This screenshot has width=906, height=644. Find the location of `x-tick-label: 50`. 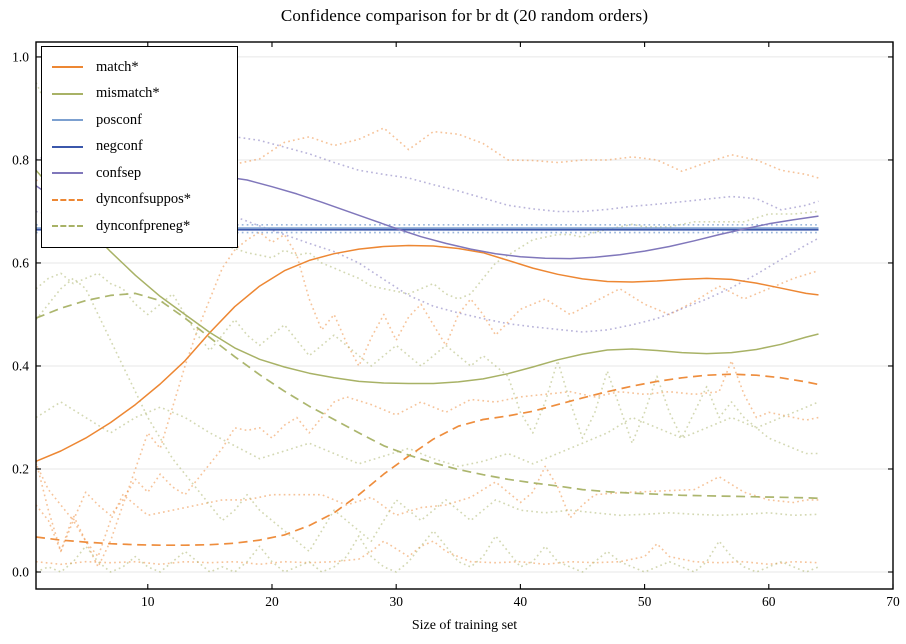

x-tick-label: 50 is located at coordinates (645, 601).